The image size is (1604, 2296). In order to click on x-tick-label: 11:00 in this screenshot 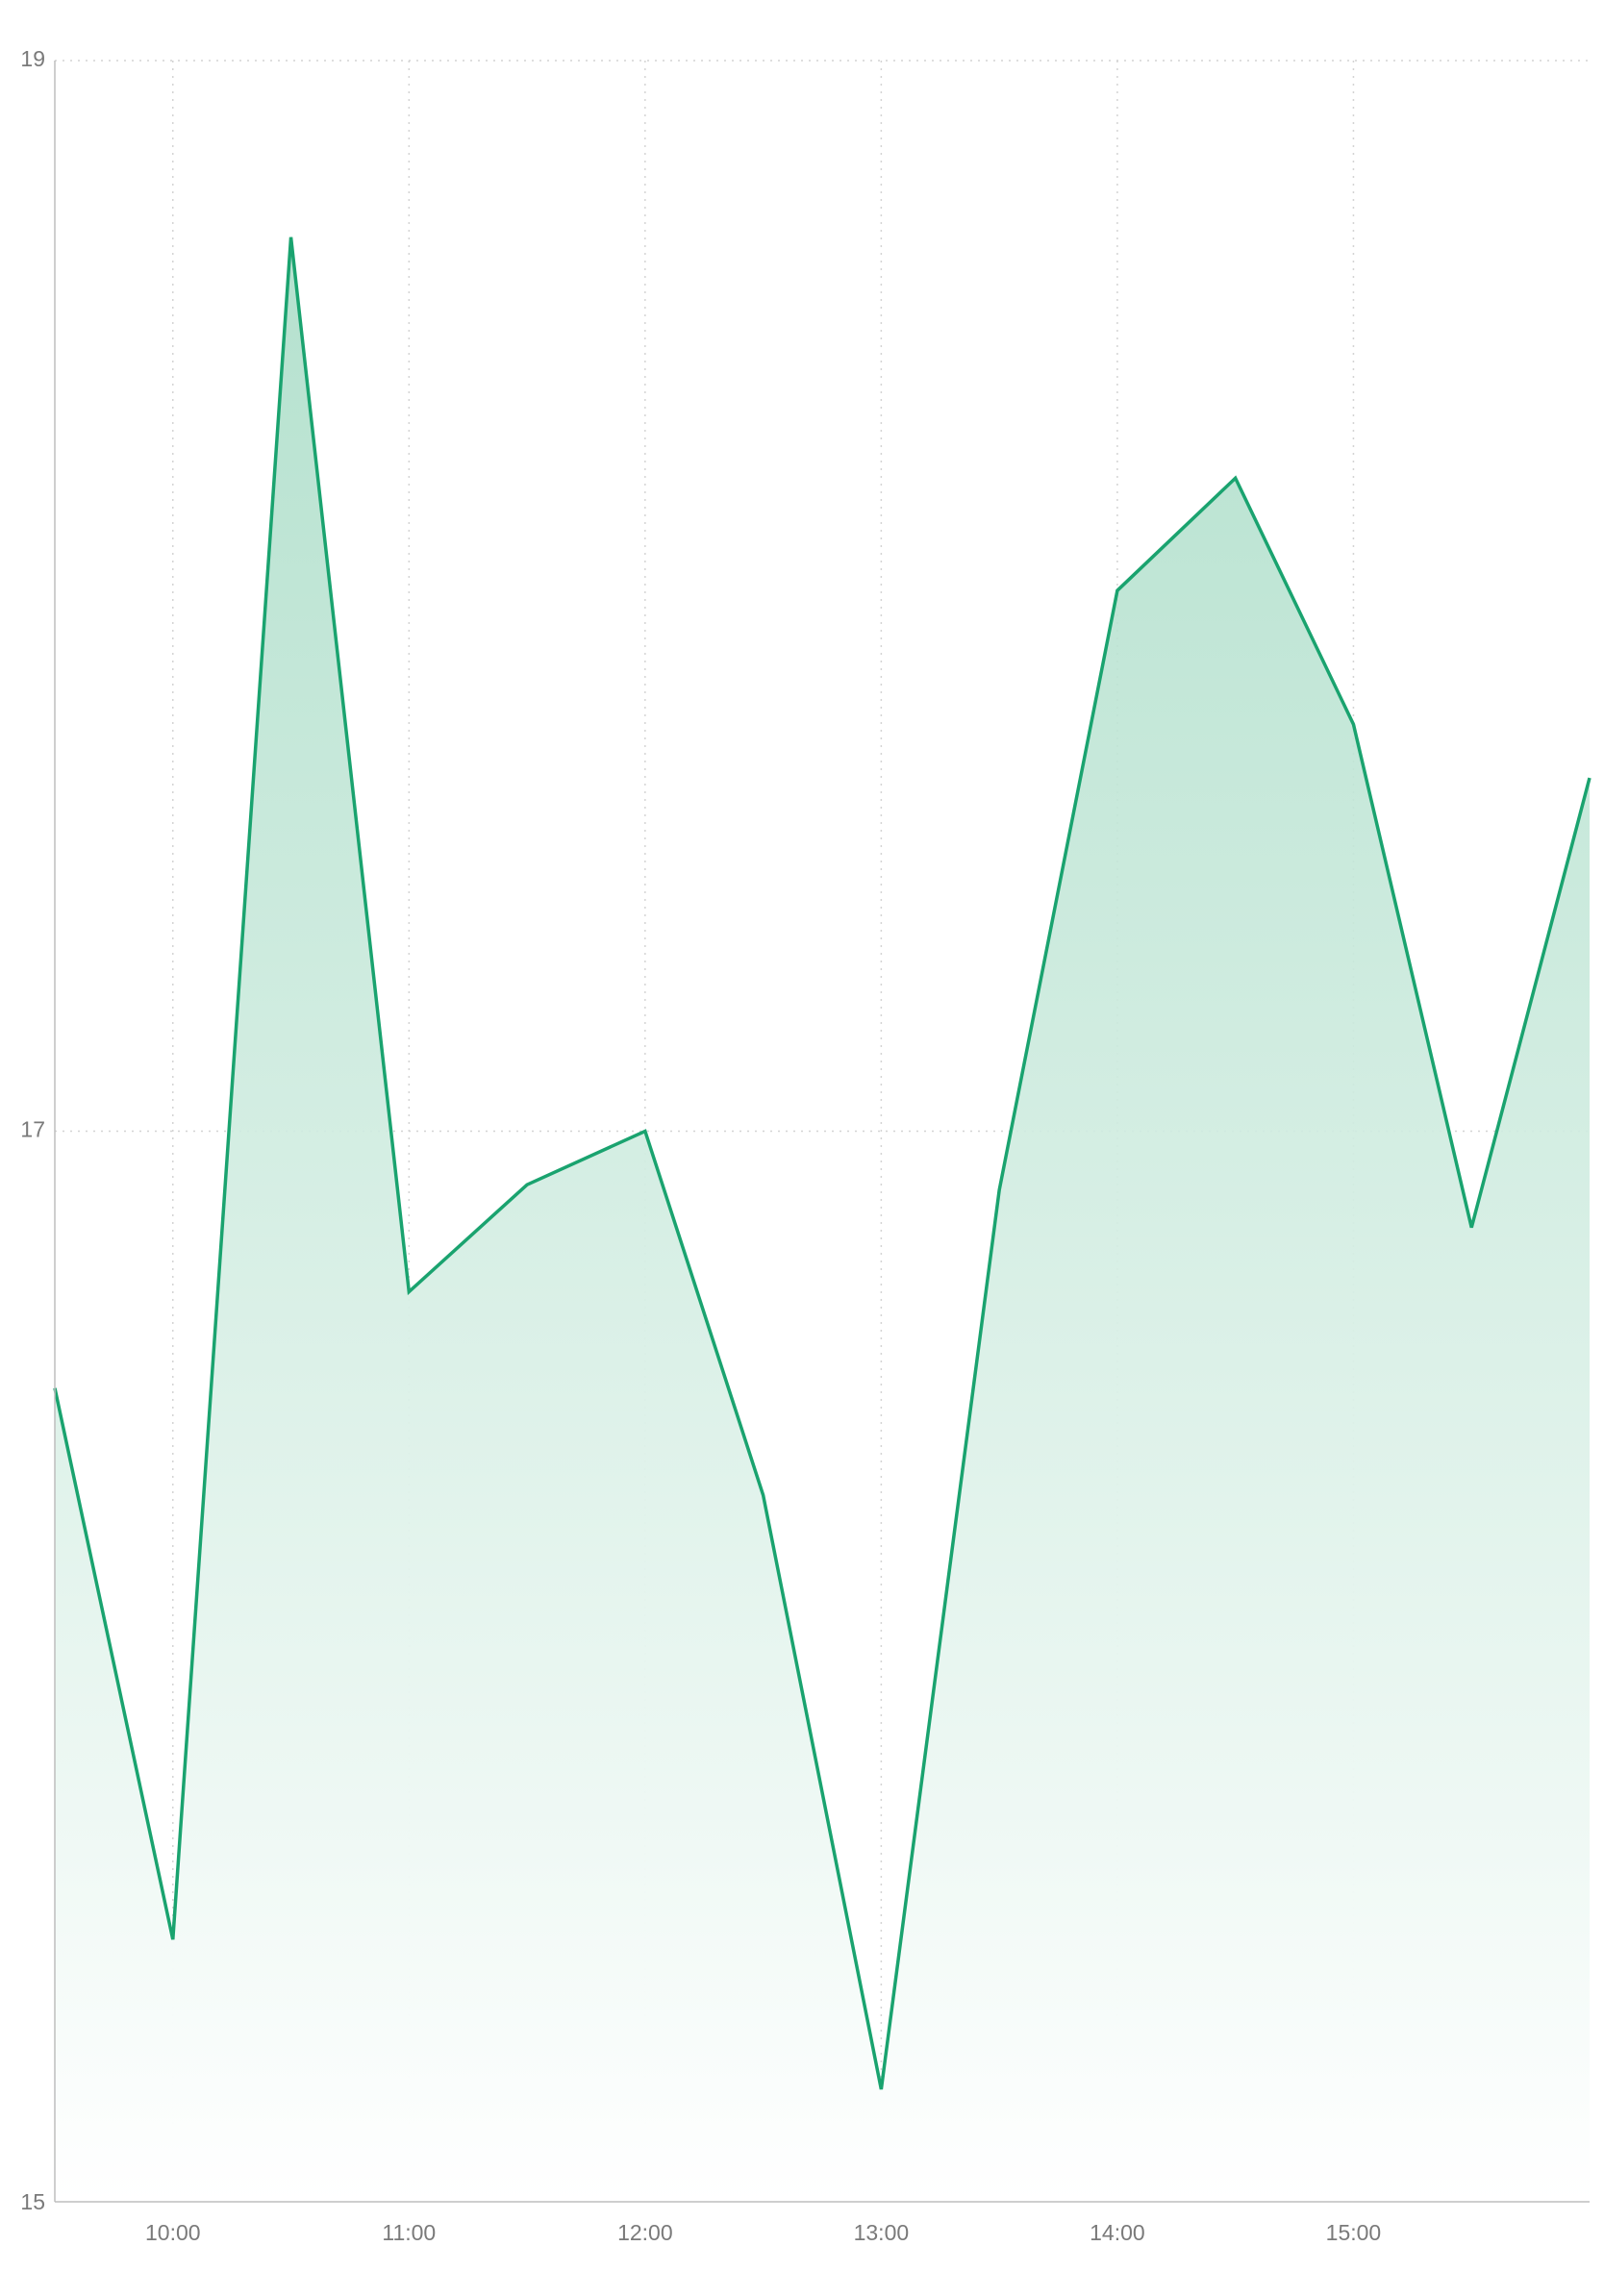, I will do `click(409, 2232)`.